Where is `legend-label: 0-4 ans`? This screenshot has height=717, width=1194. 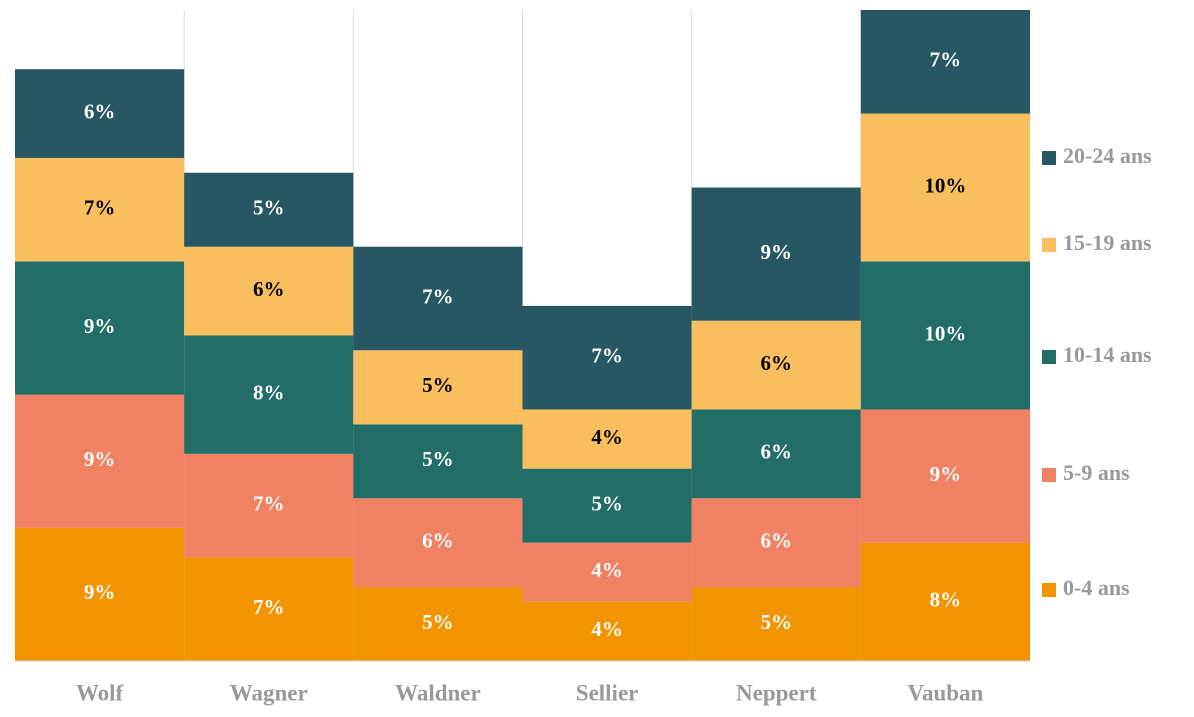 legend-label: 0-4 ans is located at coordinates (1096, 587).